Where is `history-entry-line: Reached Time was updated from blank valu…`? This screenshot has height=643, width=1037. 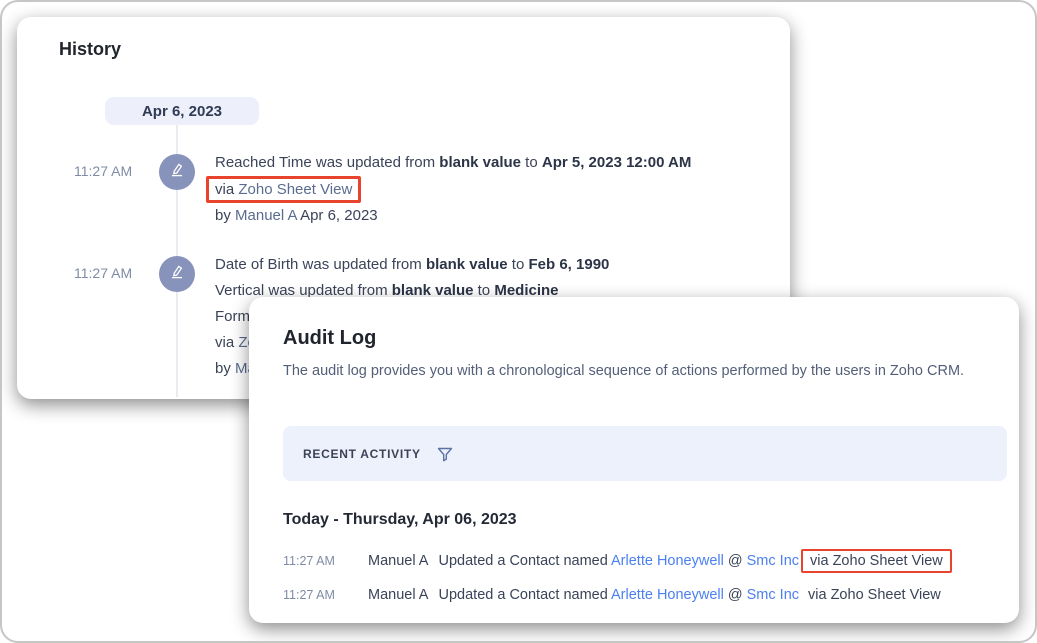 history-entry-line: Reached Time was updated from blank valu… is located at coordinates (453, 162).